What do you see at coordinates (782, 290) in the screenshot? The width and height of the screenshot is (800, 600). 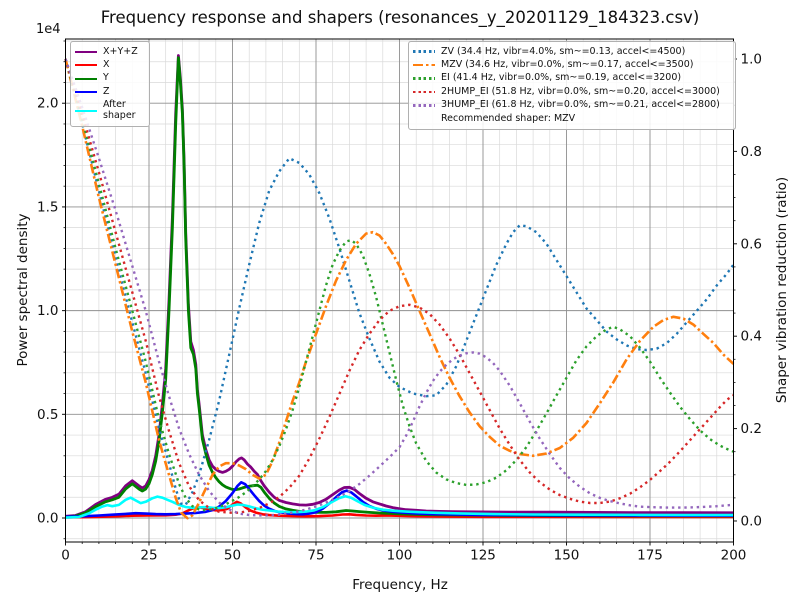 I see `right-axis-title: Shaper vibration reduction (ratio)` at bounding box center [782, 290].